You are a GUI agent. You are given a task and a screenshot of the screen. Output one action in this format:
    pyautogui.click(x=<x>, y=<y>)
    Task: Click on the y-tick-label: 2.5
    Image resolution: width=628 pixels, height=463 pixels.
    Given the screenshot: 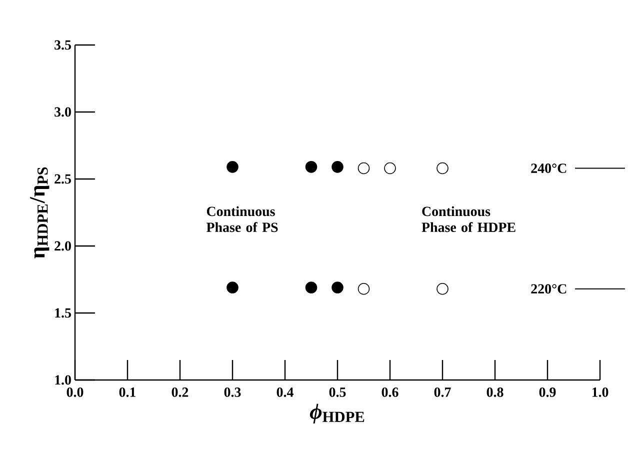 What is the action you would take?
    pyautogui.click(x=62, y=179)
    